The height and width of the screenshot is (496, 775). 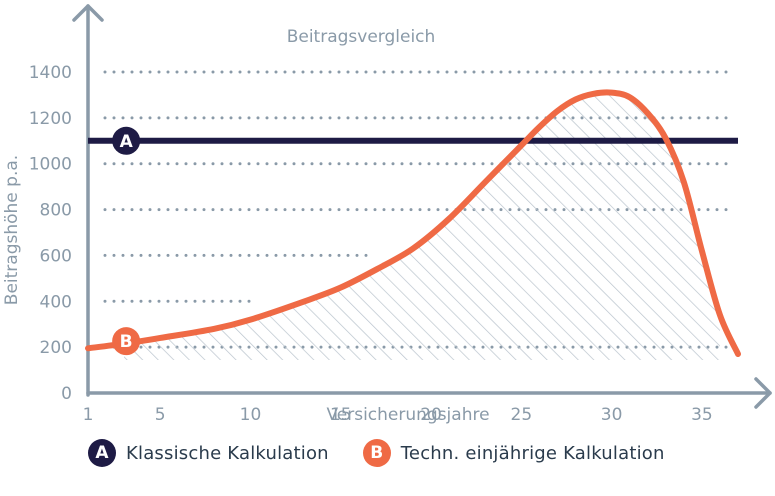 I want to click on x-tick-label: 25, so click(x=522, y=415).